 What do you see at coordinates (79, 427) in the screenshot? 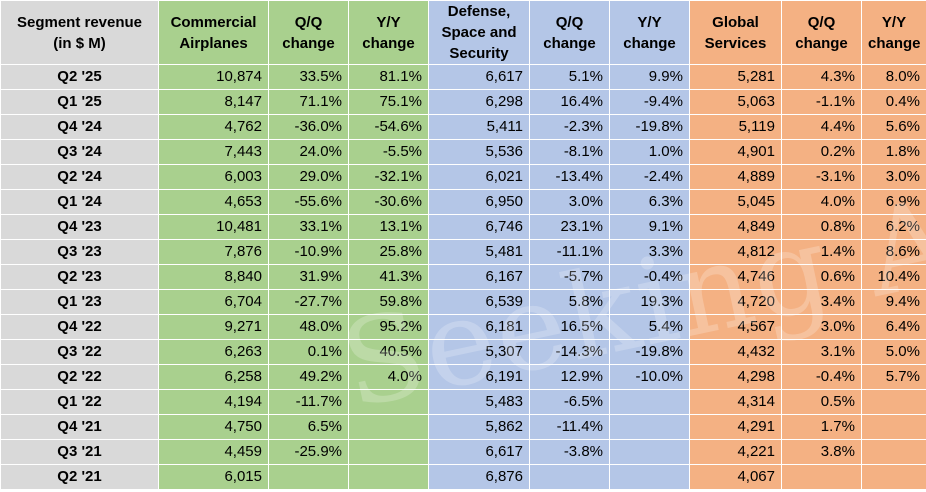
I see `quarter-label-cell: Q4 '21` at bounding box center [79, 427].